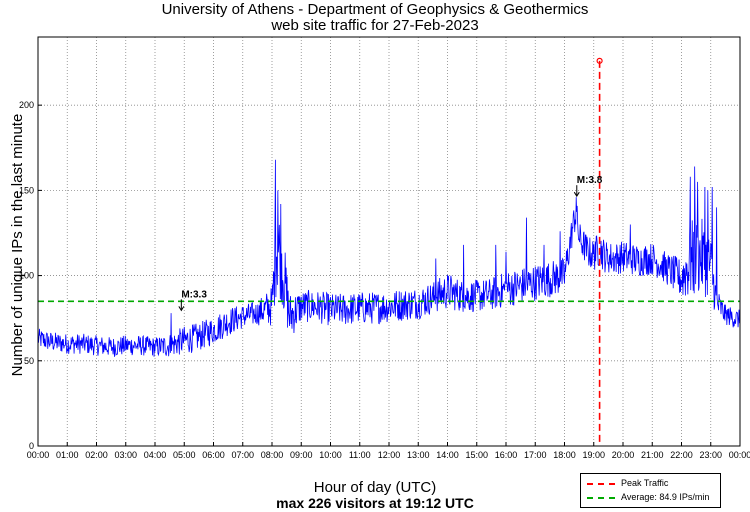  What do you see at coordinates (447, 455) in the screenshot?
I see `x-tick-label: 14:00` at bounding box center [447, 455].